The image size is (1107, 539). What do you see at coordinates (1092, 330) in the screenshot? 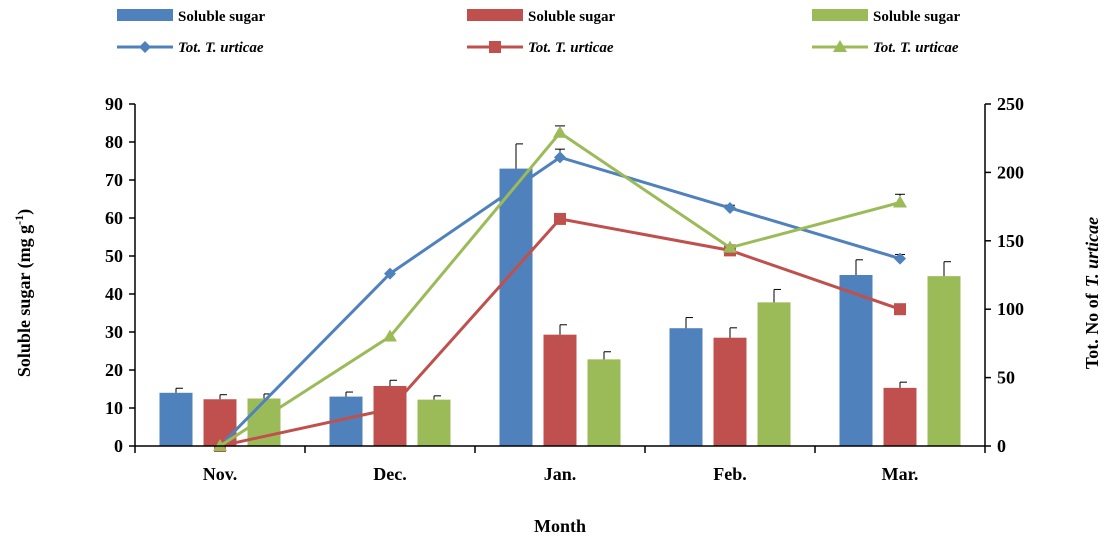
I see `y2-axis-title-main: Tot. No of` at bounding box center [1092, 330].